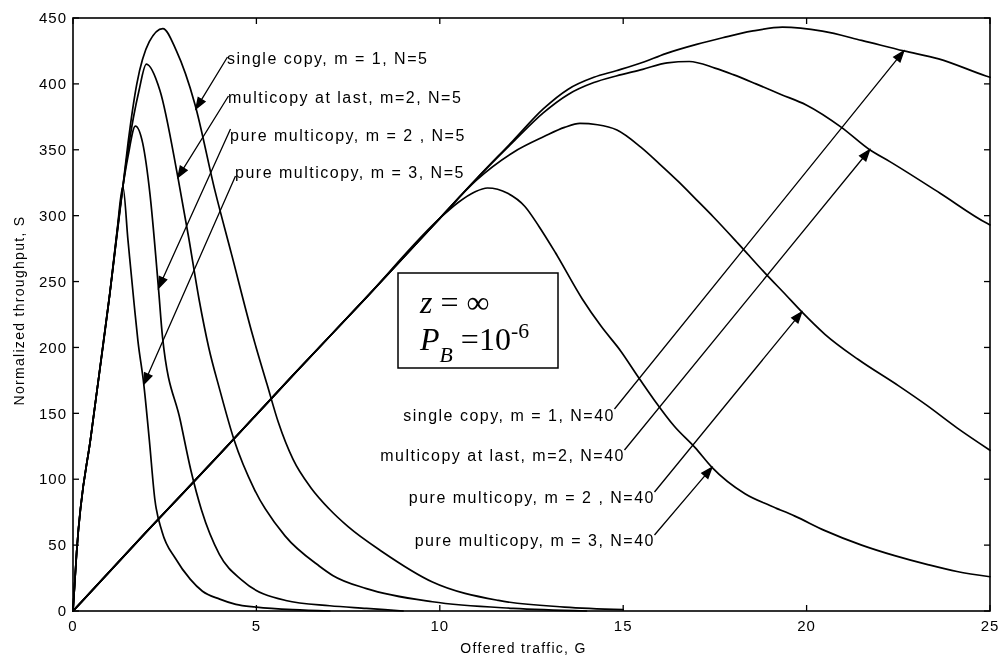 The image size is (1001, 666). I want to click on y-tick-label: 250, so click(52, 281).